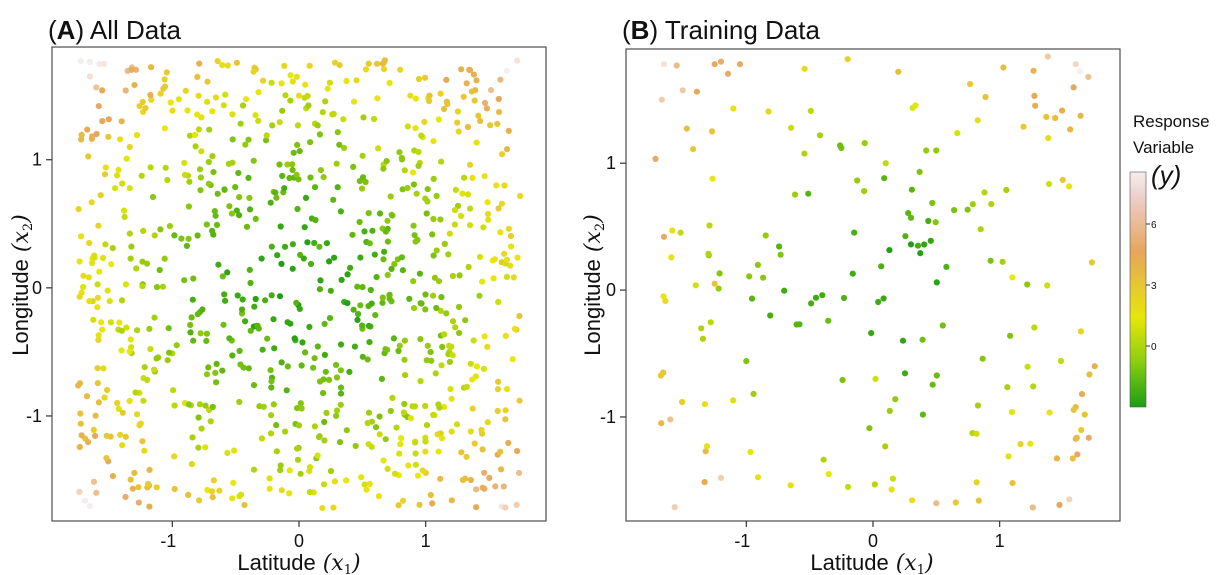  Describe the element at coordinates (1154, 347) in the screenshot. I see `legend-tick-label-0: 0` at that location.